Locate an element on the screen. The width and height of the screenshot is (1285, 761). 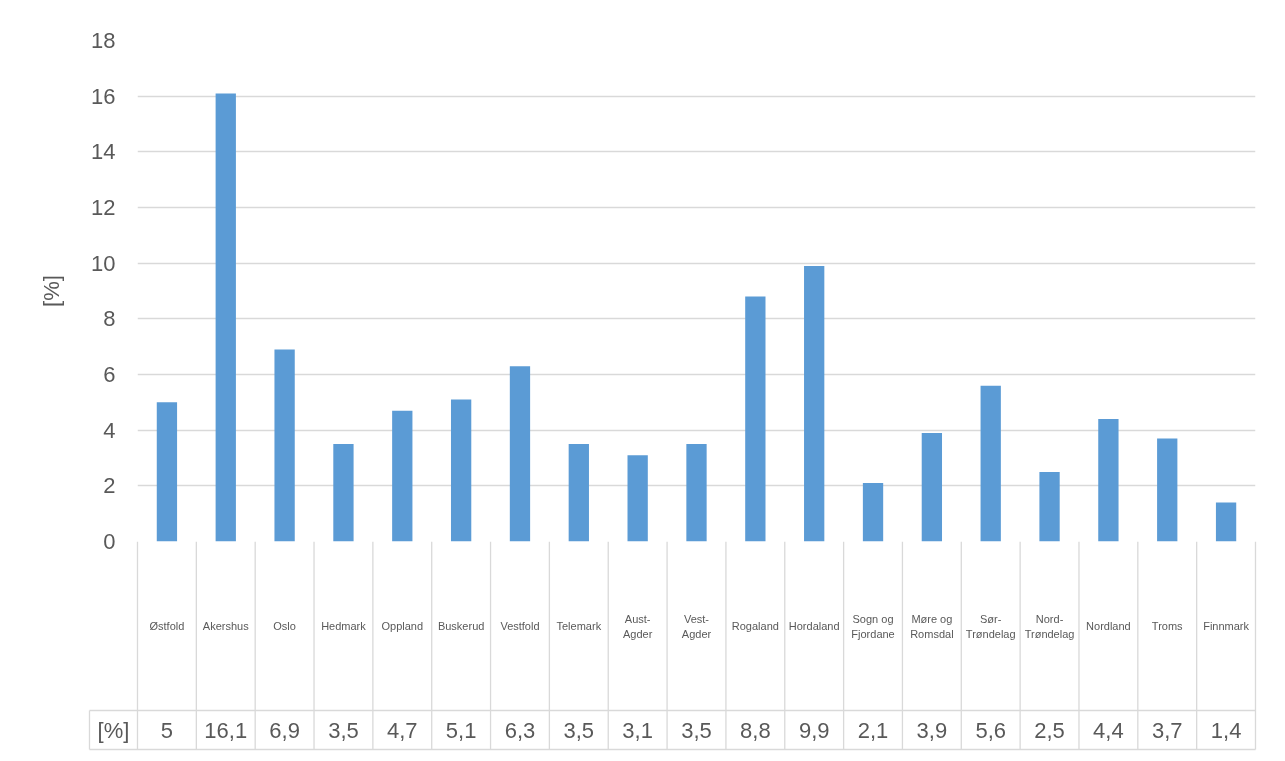
data-label: 2,1 is located at coordinates (873, 730).